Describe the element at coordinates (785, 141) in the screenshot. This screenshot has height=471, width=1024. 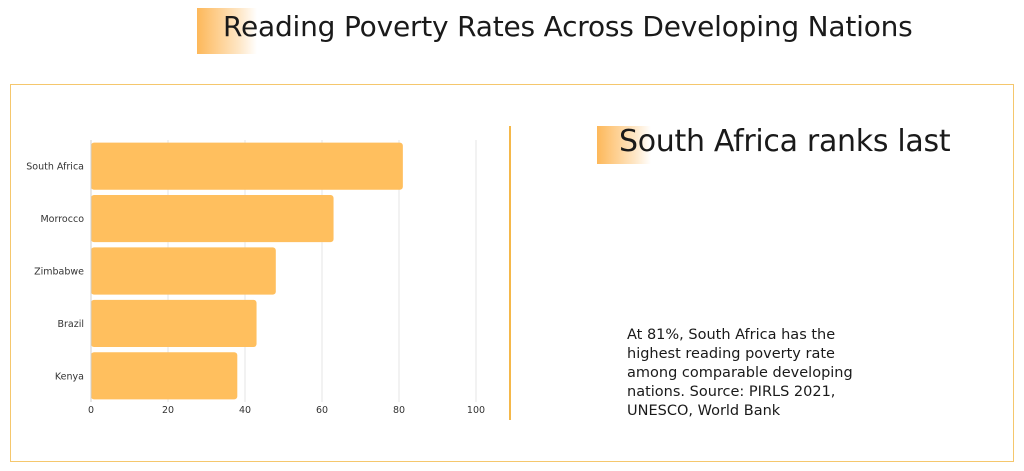
I see `panel-headline: South Africa ranks last` at that location.